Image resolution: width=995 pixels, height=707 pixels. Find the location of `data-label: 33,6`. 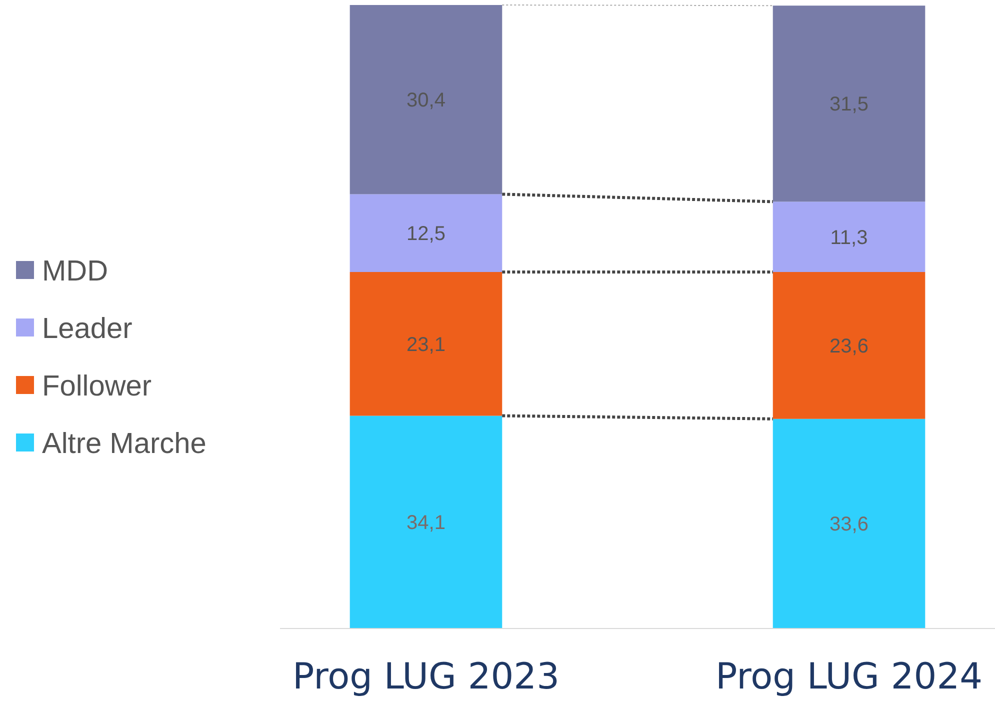

data-label: 33,6 is located at coordinates (849, 524).